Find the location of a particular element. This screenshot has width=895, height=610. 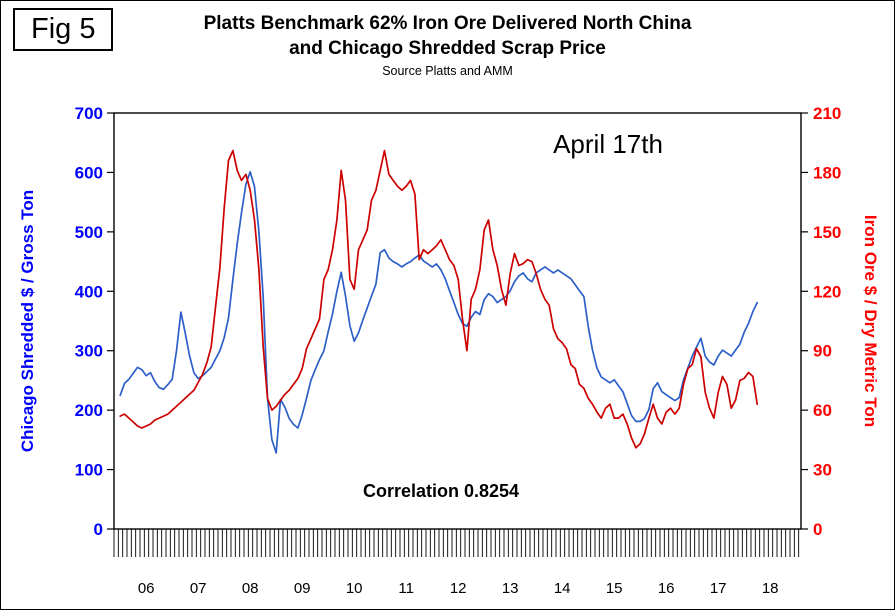

left-axis-tick-label: 600 is located at coordinates (89, 172).